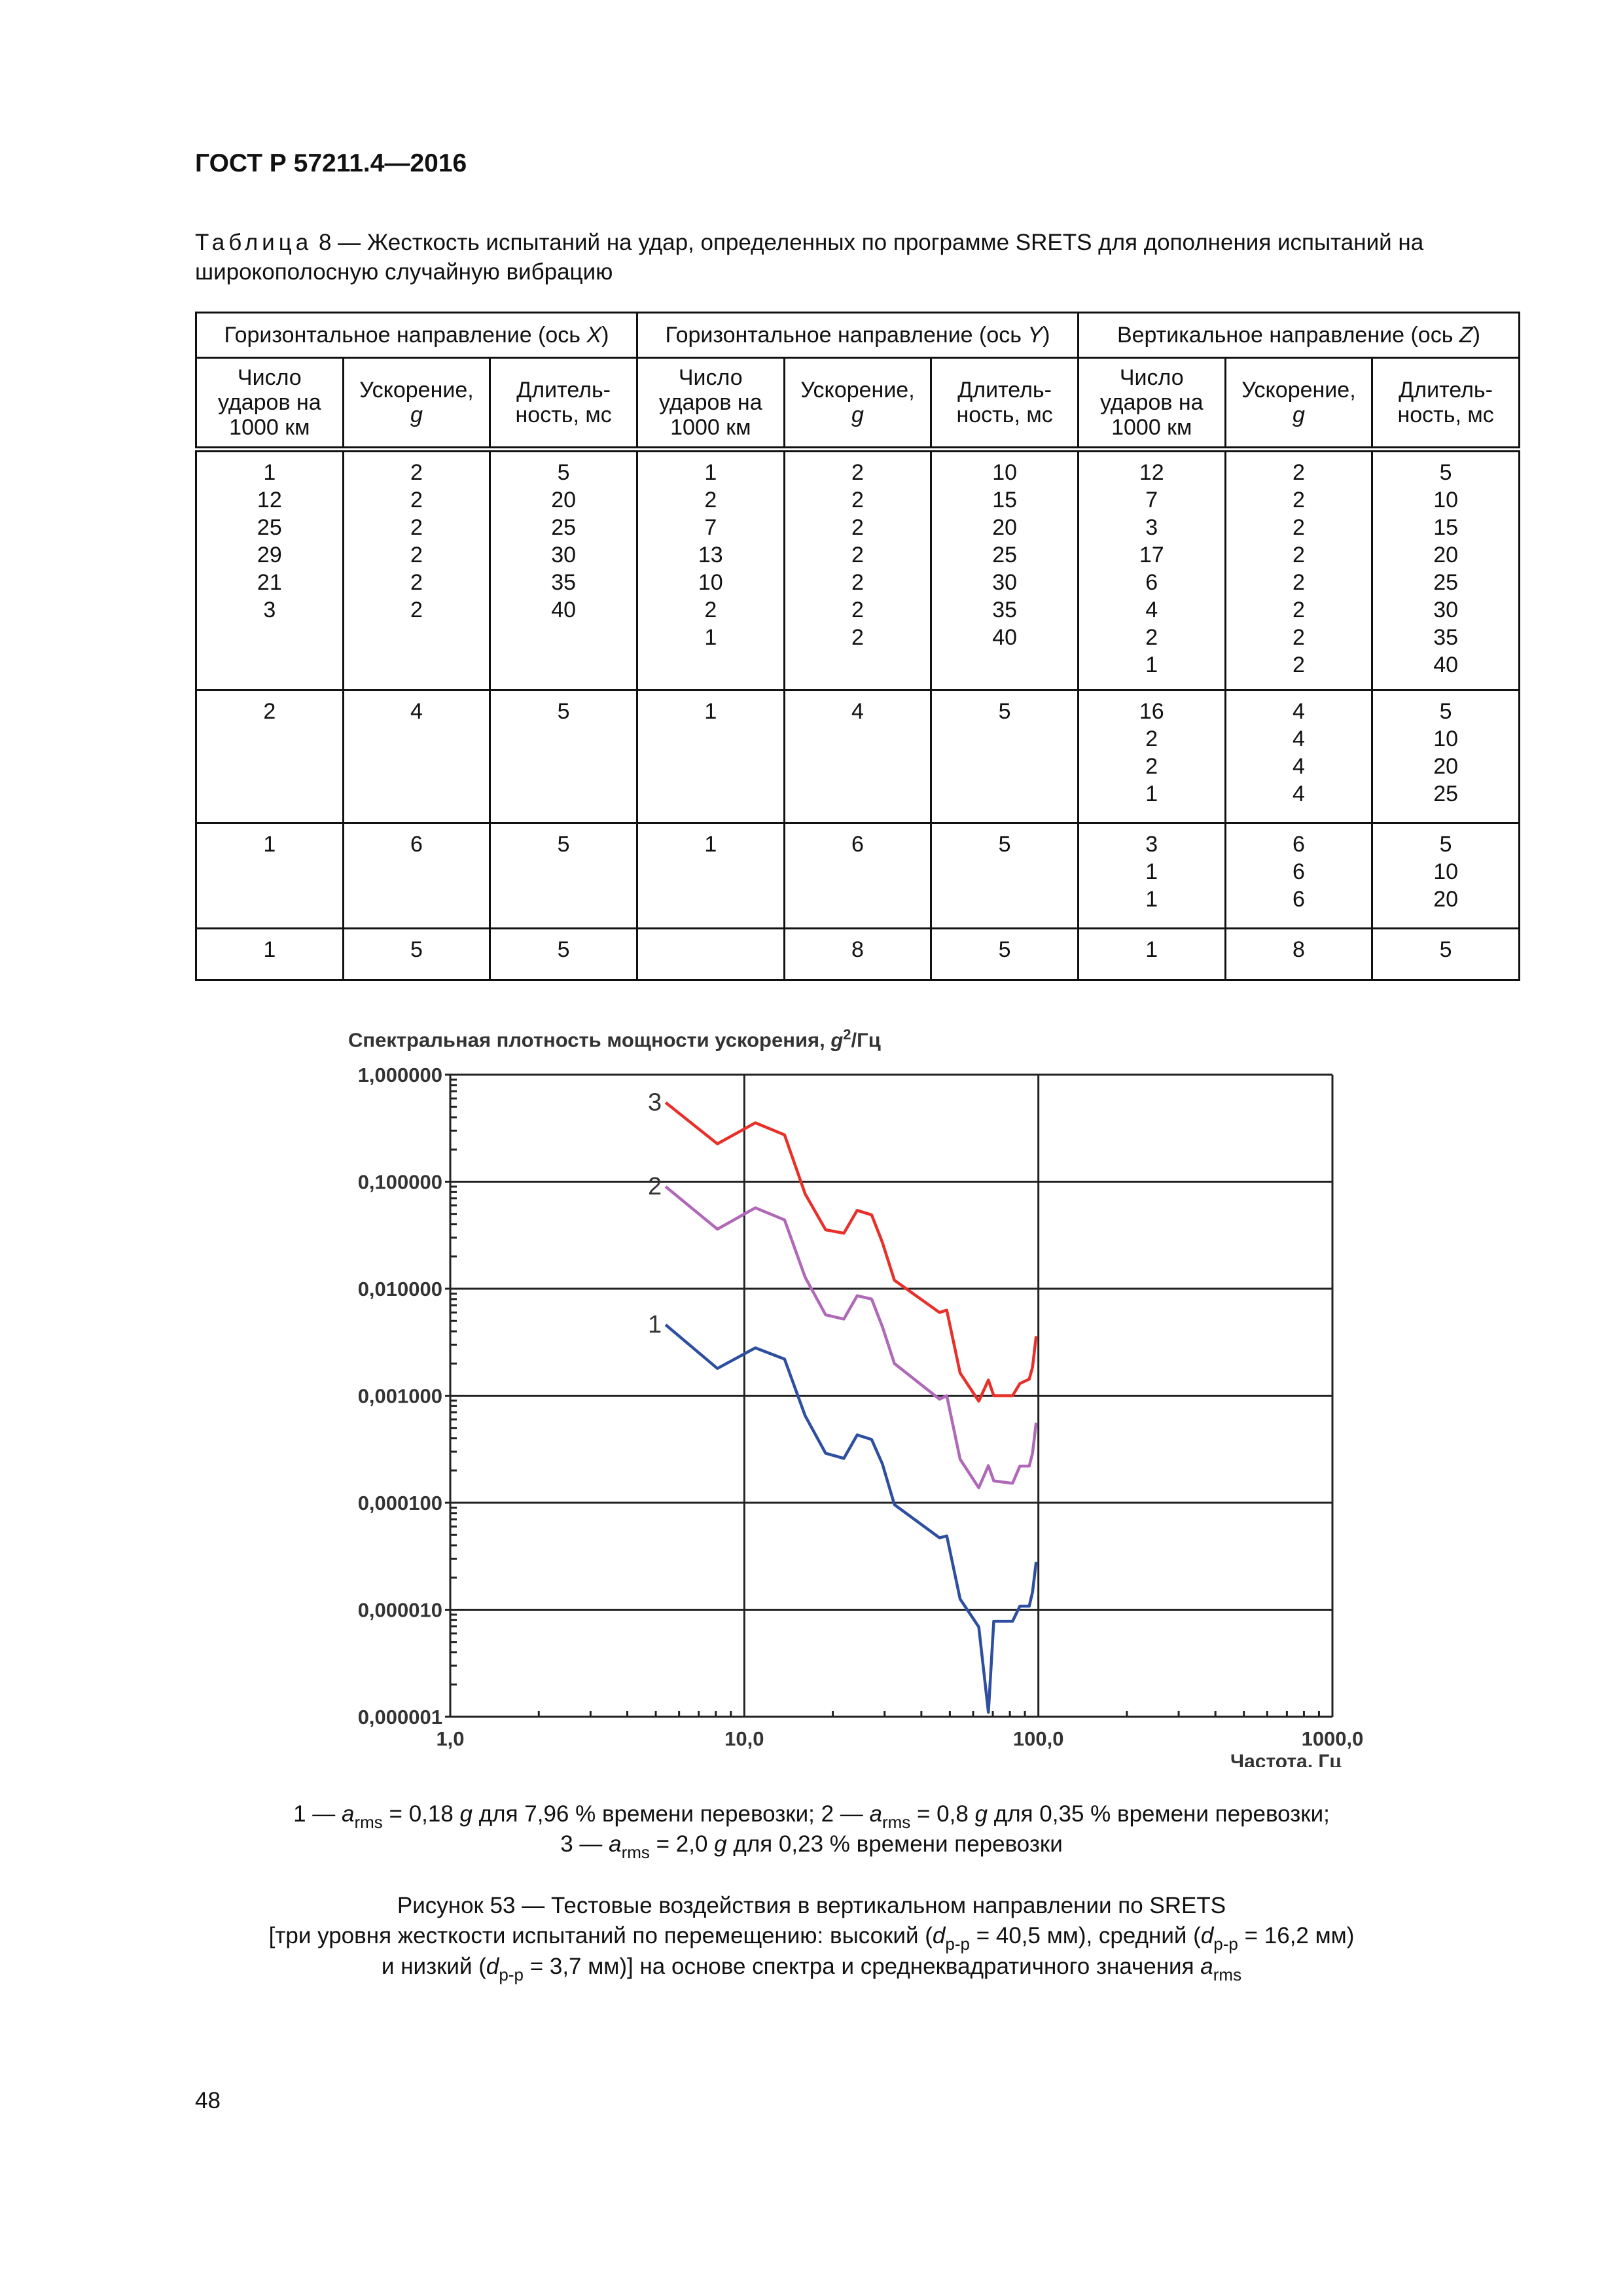 The width and height of the screenshot is (1623, 2296). What do you see at coordinates (1445, 569) in the screenshot?
I see `table-cell: 5 10 15 20 25 30 35 40` at bounding box center [1445, 569].